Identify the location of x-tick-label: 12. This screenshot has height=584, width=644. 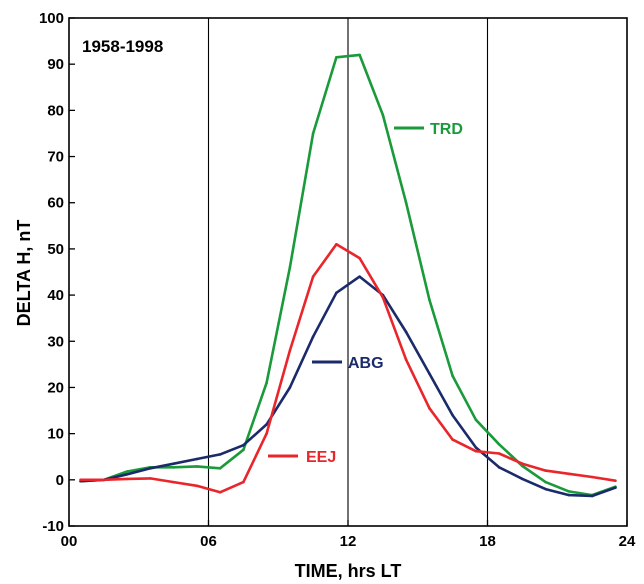
(348, 541).